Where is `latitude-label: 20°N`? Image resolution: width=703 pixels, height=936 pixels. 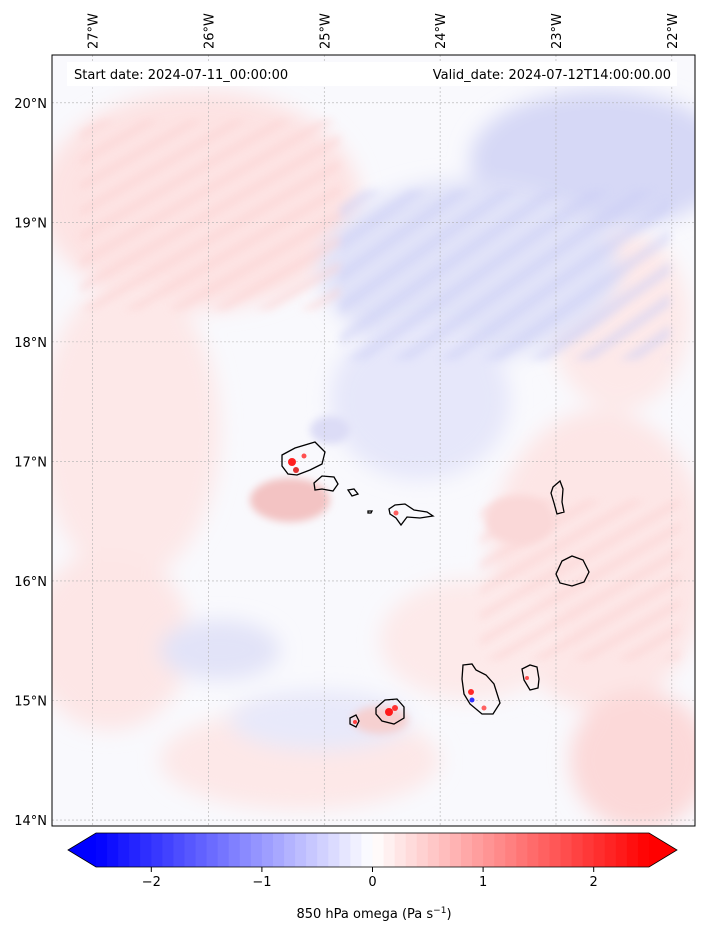 latitude-label: 20°N is located at coordinates (30, 104).